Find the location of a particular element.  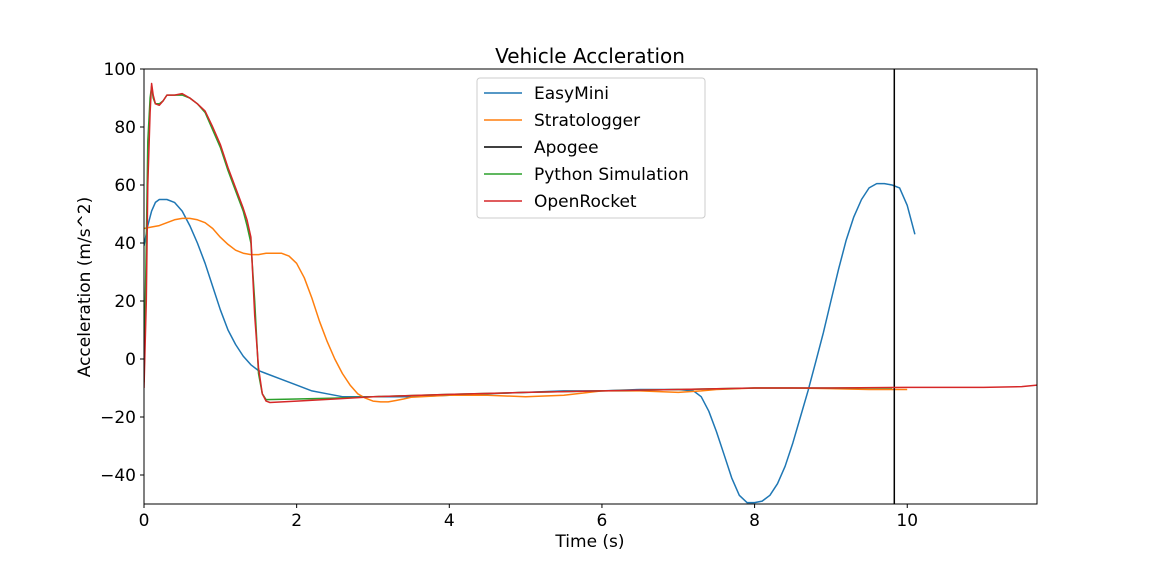

y-tick-label: 20 is located at coordinates (125, 302).